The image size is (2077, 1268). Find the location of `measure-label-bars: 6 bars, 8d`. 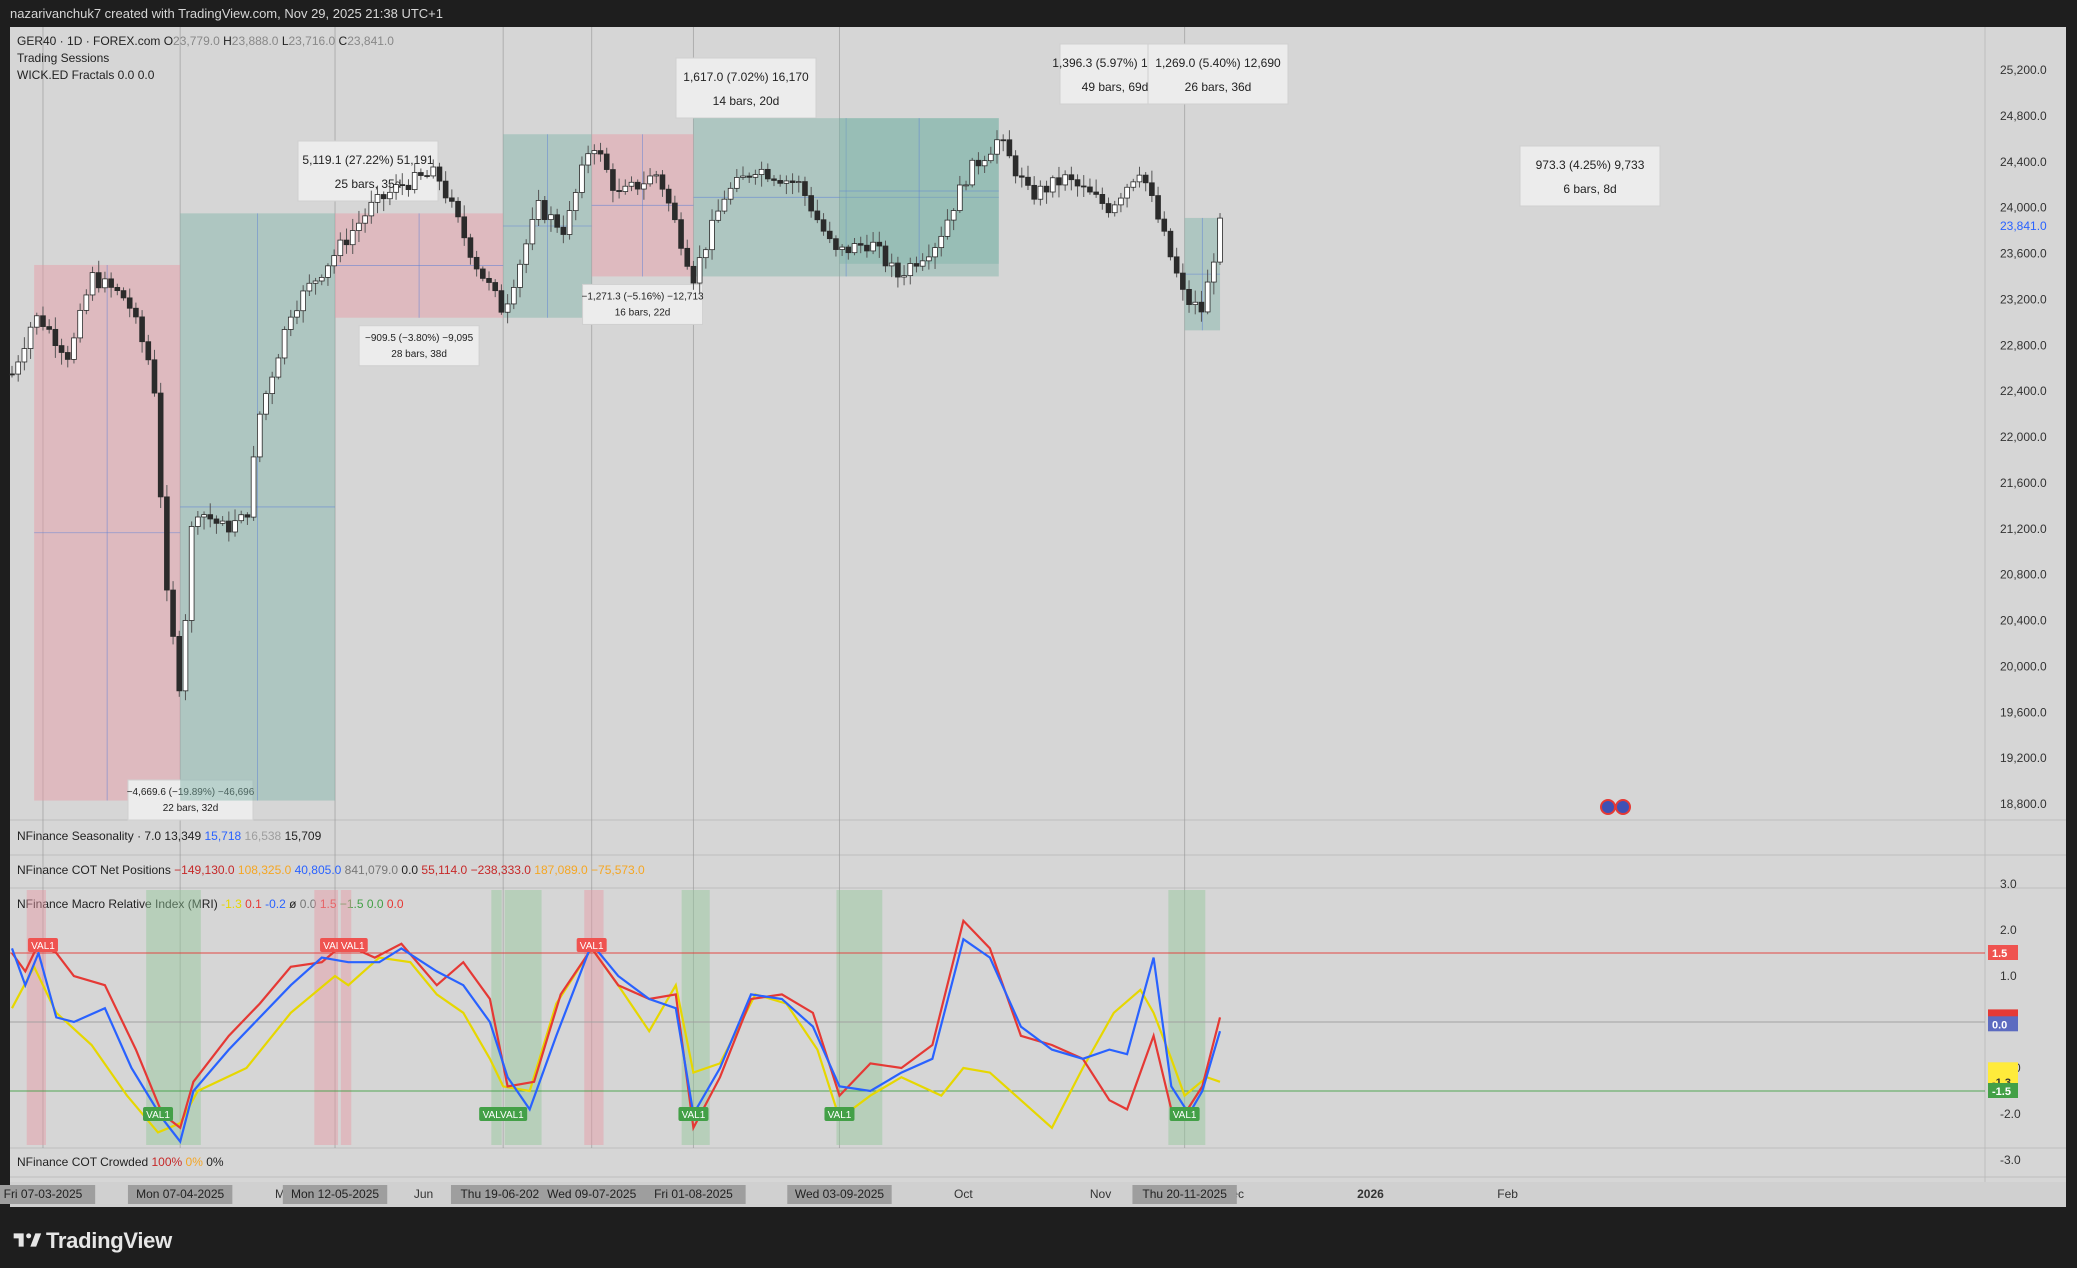

measure-label-bars: 6 bars, 8d is located at coordinates (1589, 189).